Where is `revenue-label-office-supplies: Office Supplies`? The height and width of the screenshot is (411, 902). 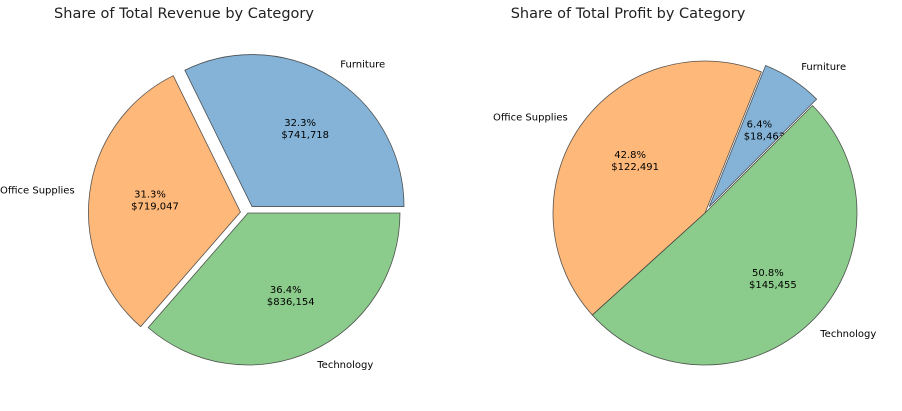
revenue-label-office-supplies: Office Supplies is located at coordinates (37, 190).